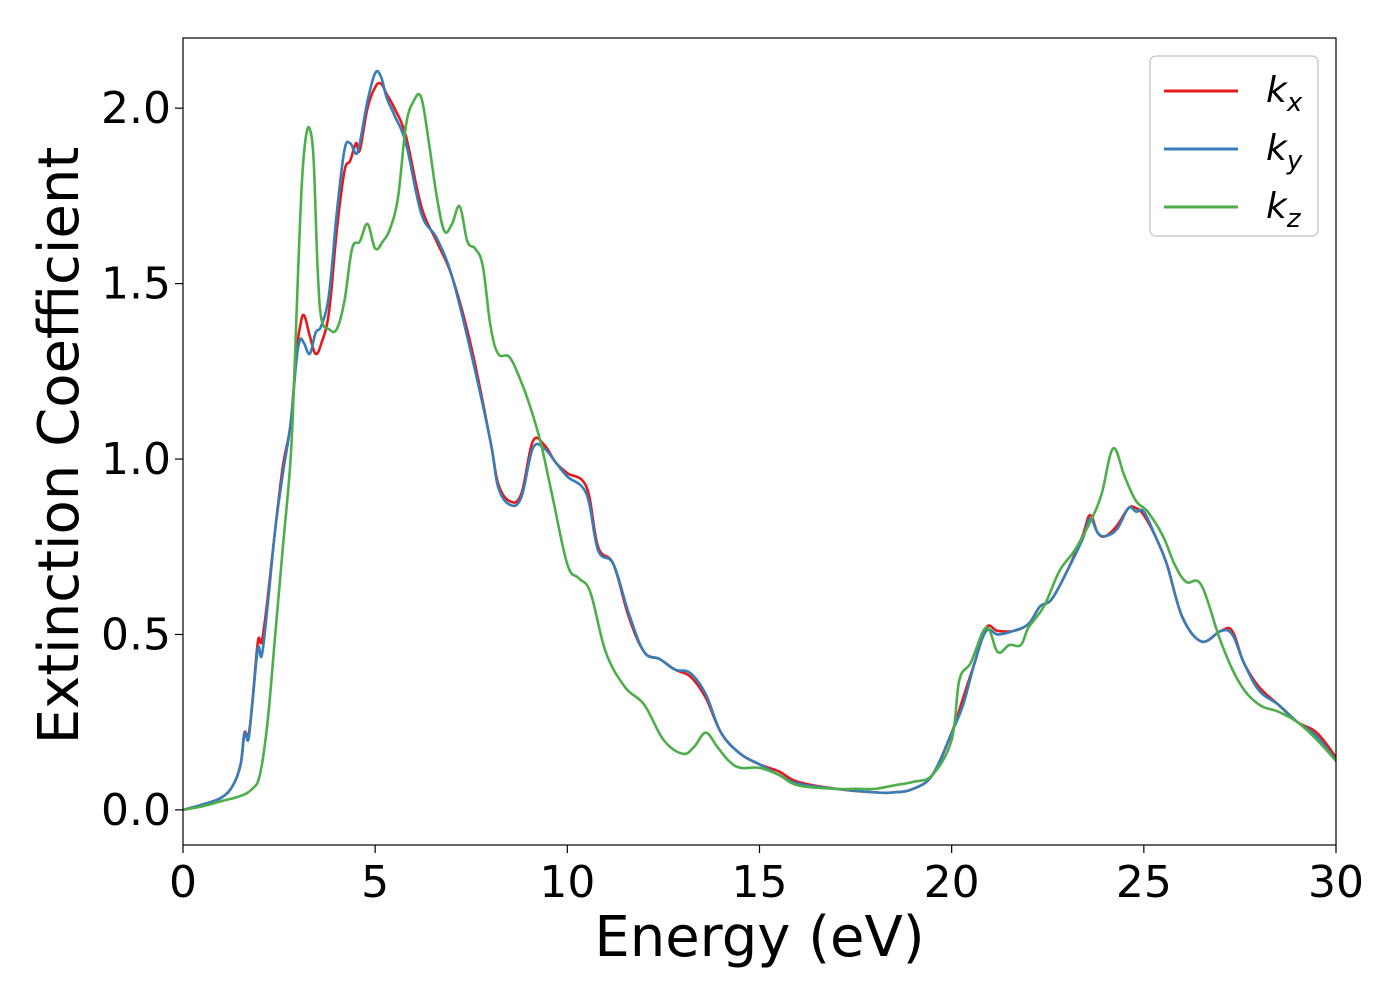 The height and width of the screenshot is (1000, 1400). I want to click on x-axis-ticks: 0 5 10 15 20 25 30, so click(766, 876).